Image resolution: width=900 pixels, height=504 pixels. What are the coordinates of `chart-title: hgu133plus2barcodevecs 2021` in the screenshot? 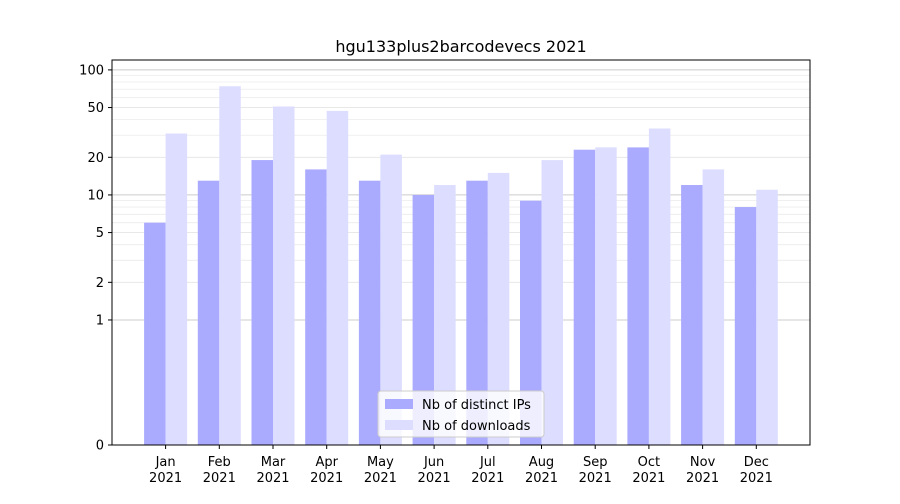 It's located at (460, 46).